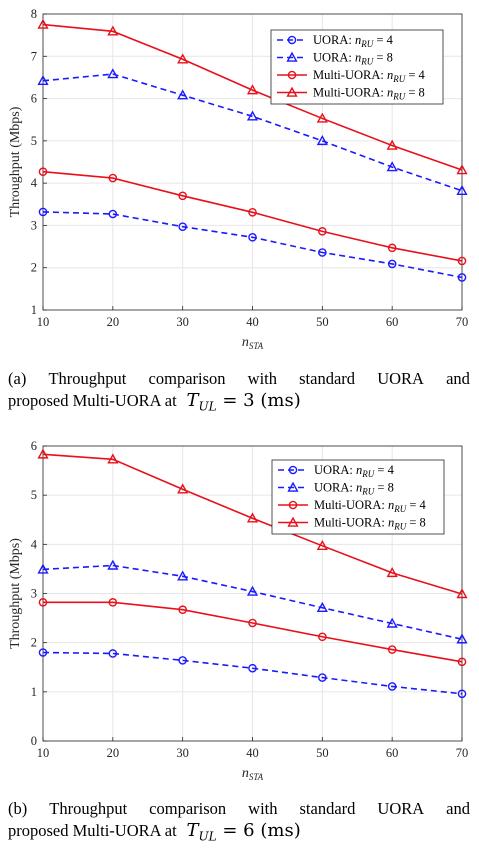 Image resolution: width=479 pixels, height=853 pixels. Describe the element at coordinates (18, 808) in the screenshot. I see `caption-b-label: (b)` at that location.